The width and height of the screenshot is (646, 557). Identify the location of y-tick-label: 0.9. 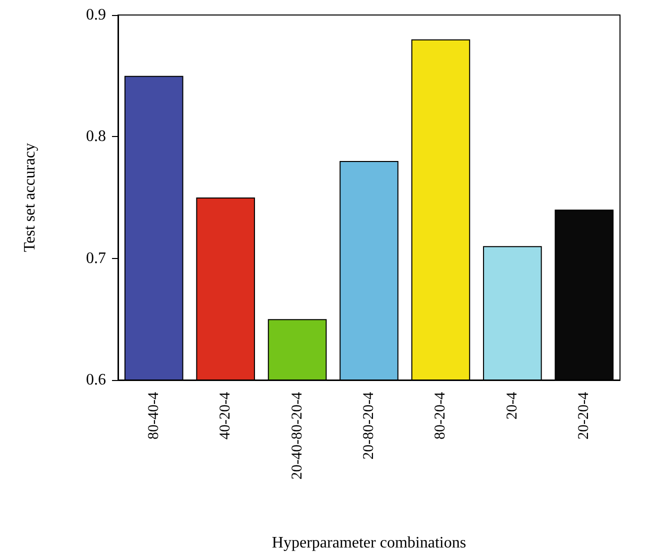
(96, 15).